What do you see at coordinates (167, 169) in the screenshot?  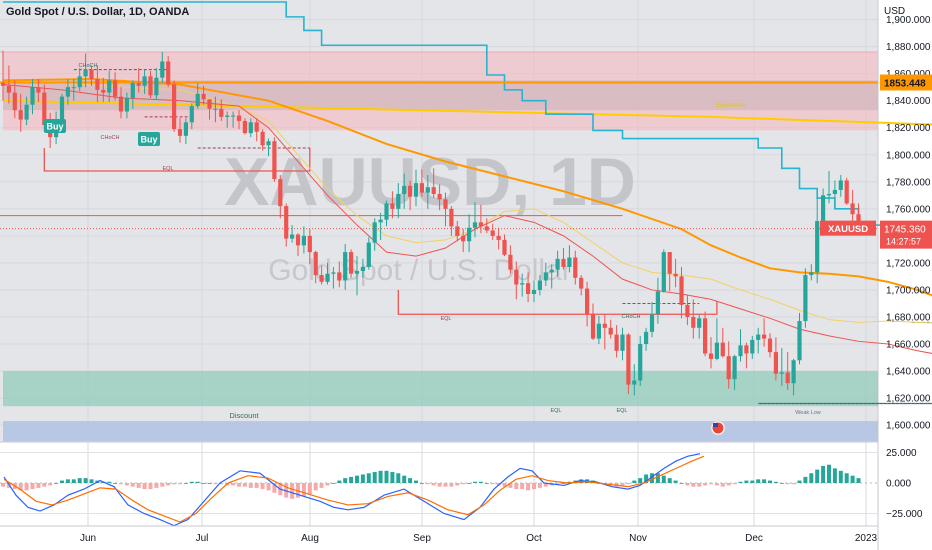 I see `eql-label-top: EQL` at bounding box center [167, 169].